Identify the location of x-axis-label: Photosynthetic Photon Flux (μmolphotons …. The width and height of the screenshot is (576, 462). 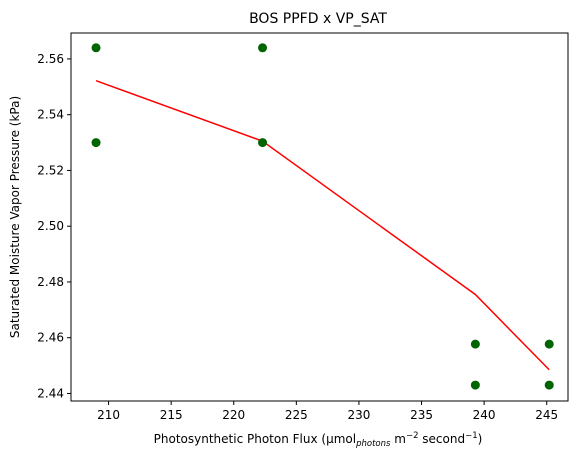
(318, 440).